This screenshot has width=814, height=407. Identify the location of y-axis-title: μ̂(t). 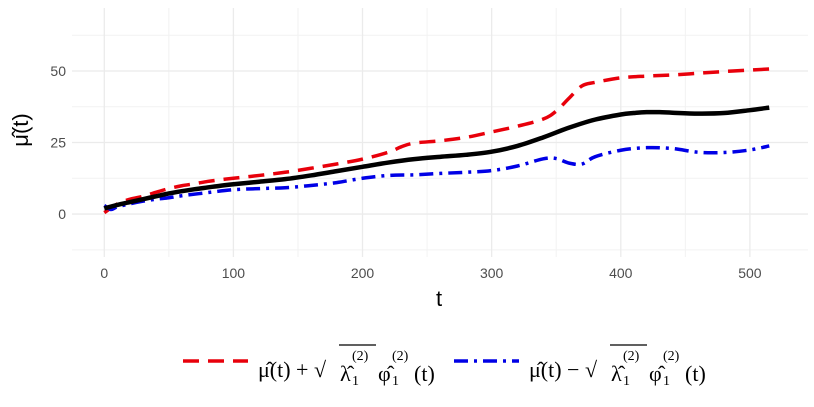
(20, 129).